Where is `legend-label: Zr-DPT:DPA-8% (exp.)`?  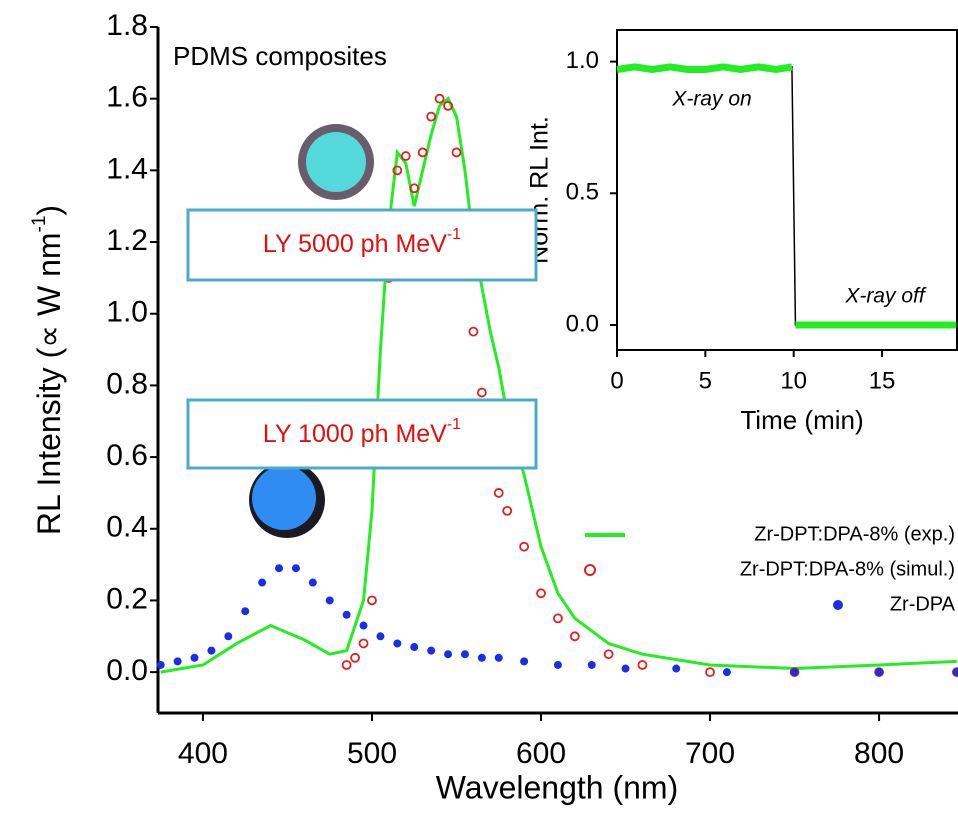 legend-label: Zr-DPT:DPA-8% (exp.) is located at coordinates (854, 534).